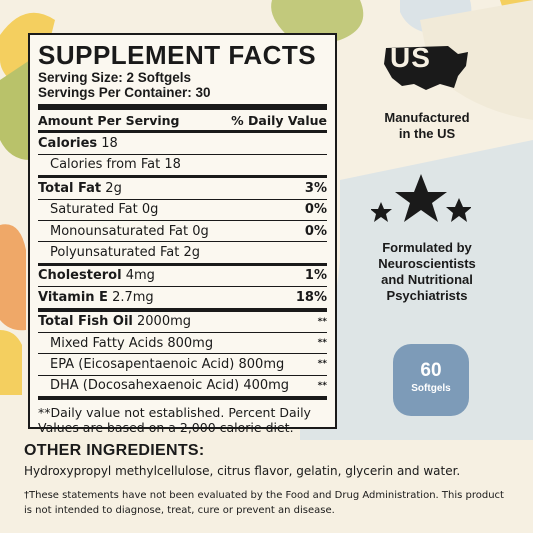 The image size is (533, 533). I want to click on epa: EPA (Eicosapentaenoic Acid) 800mg, so click(167, 364).